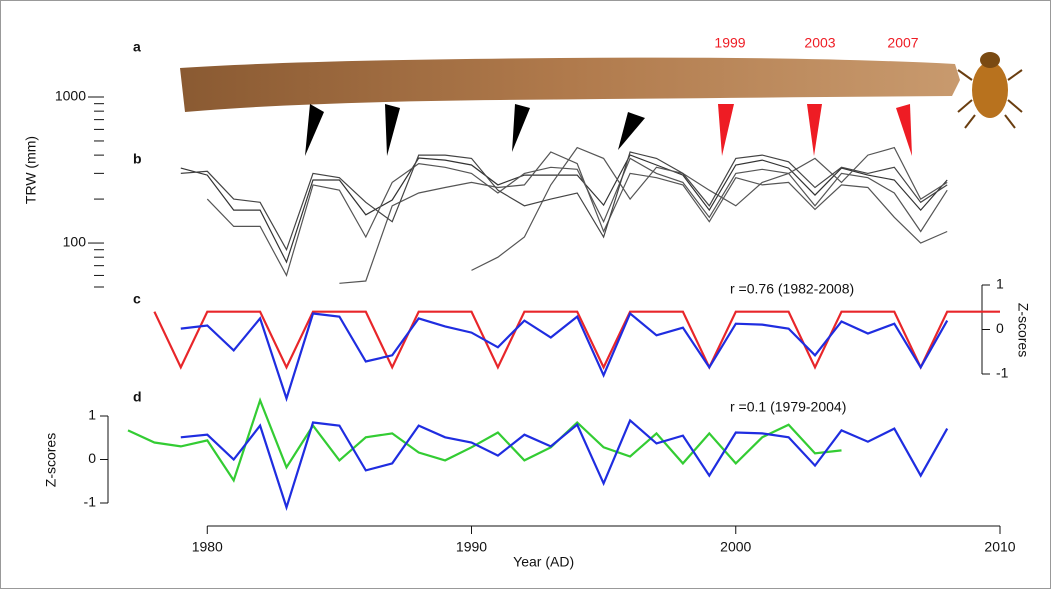  What do you see at coordinates (475, 130) in the screenshot?
I see `black-arrows` at bounding box center [475, 130].